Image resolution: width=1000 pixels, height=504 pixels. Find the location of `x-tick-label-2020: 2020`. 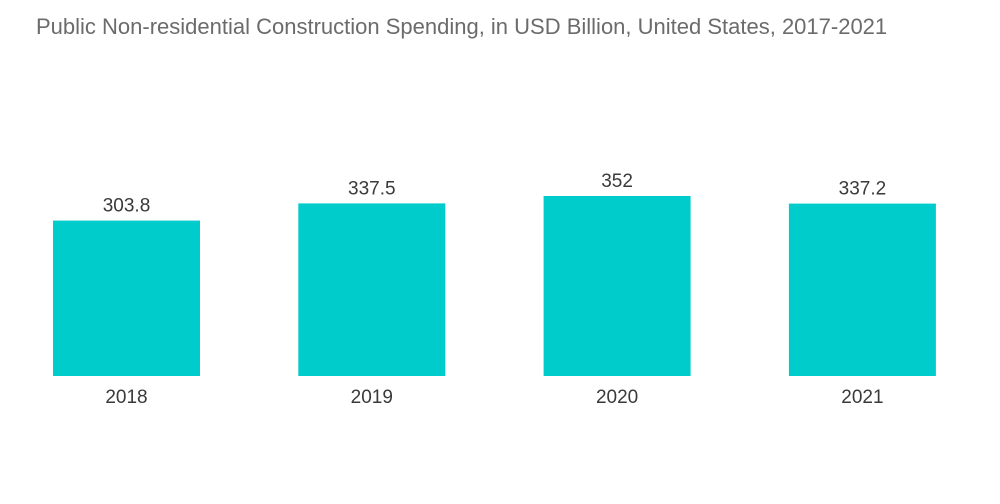

x-tick-label-2020: 2020 is located at coordinates (617, 397).